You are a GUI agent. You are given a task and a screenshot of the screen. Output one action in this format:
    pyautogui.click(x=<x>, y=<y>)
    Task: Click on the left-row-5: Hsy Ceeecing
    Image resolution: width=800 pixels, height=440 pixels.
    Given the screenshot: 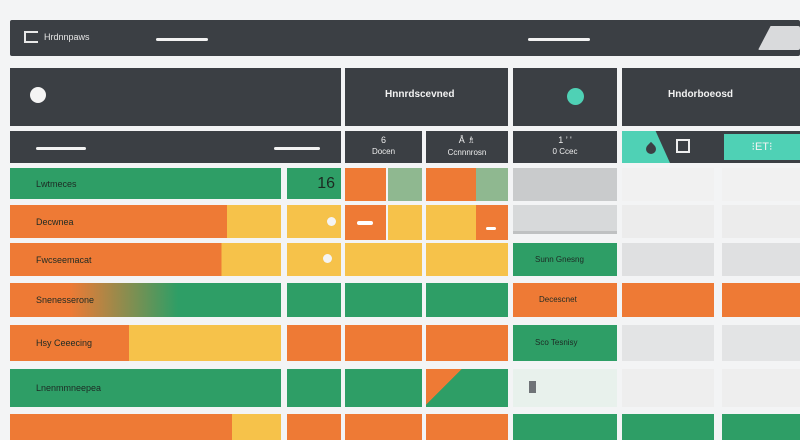 What is the action you would take?
    pyautogui.click(x=145, y=343)
    